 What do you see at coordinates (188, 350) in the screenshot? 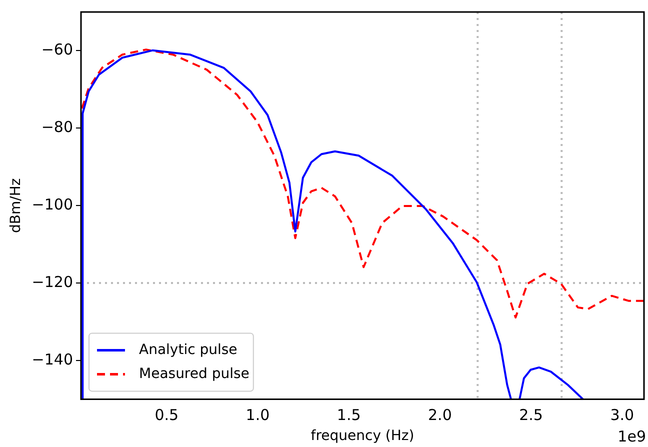
I see `legend-label: Analytic pulse` at bounding box center [188, 350].